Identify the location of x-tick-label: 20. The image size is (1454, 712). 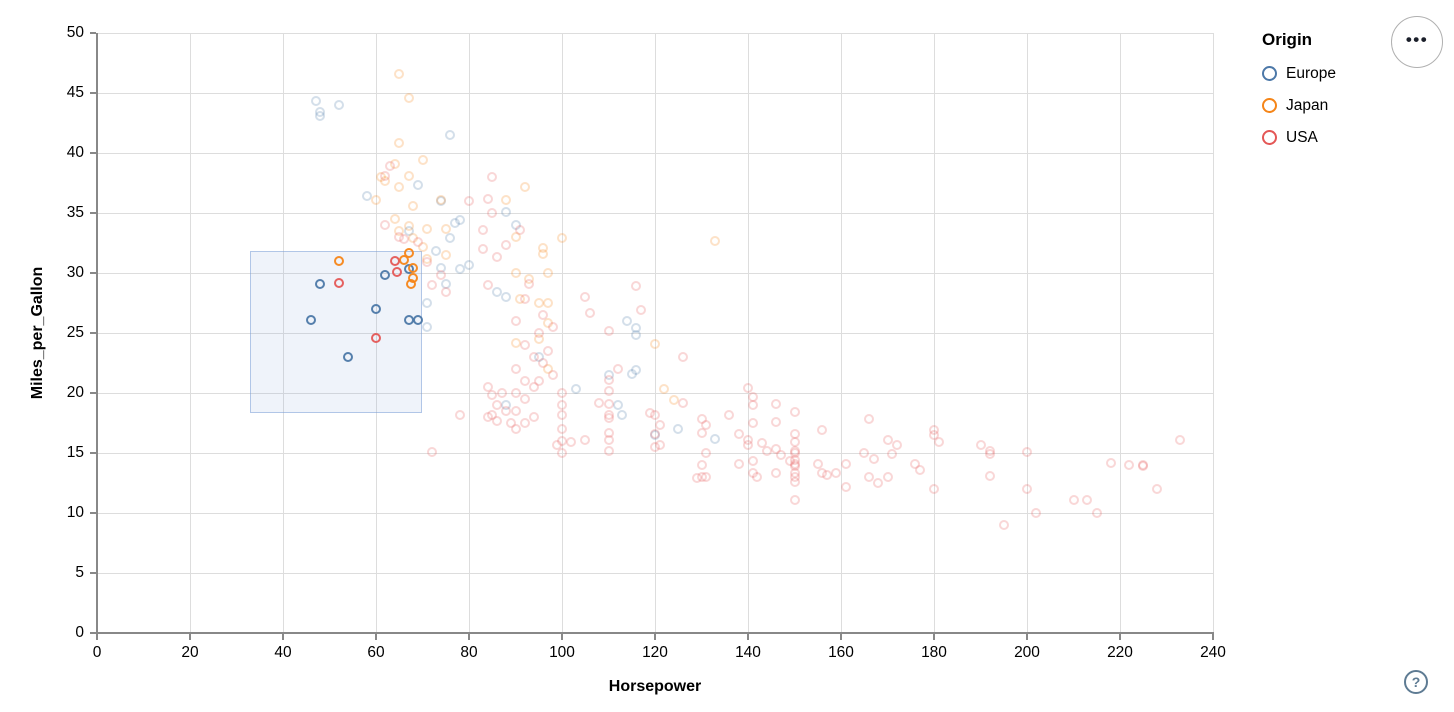
(190, 652).